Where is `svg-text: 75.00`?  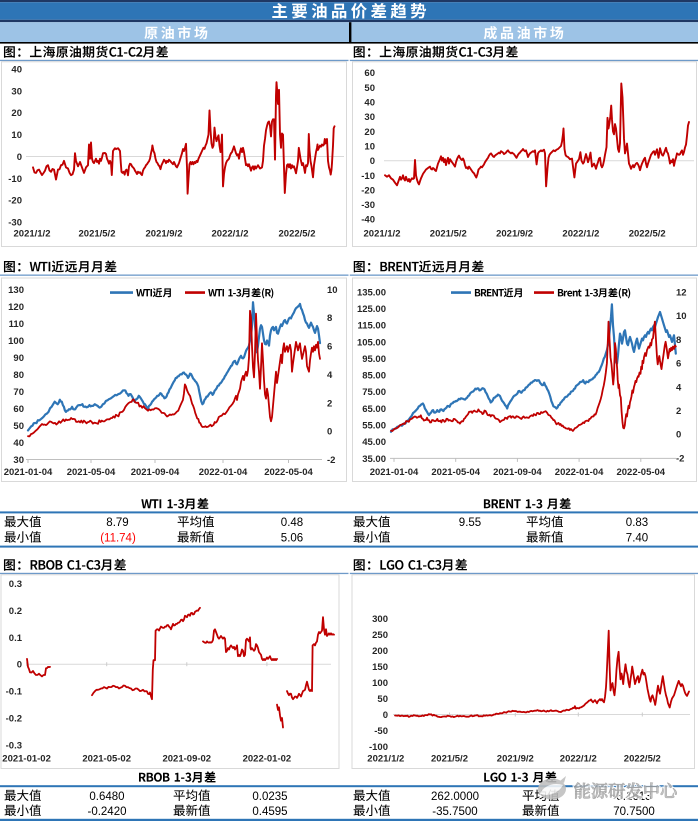
svg-text: 75.00 is located at coordinates (374, 392).